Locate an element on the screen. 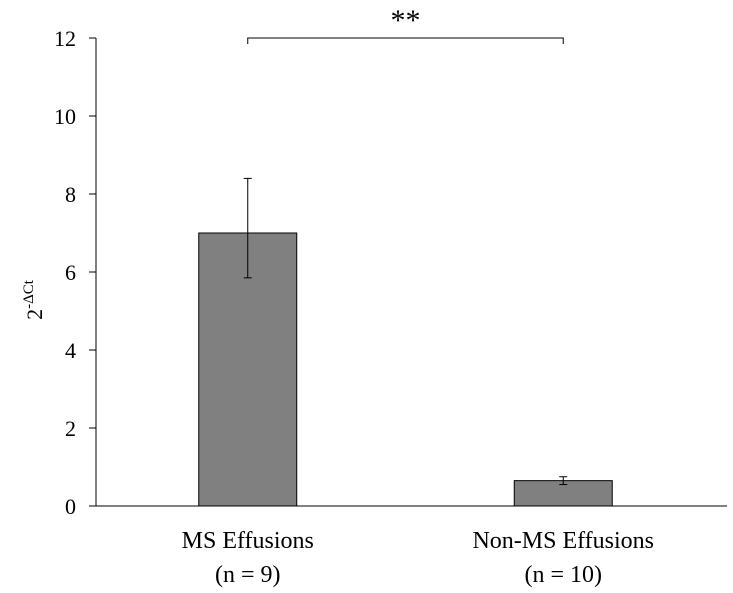 Image resolution: width=733 pixels, height=593 pixels. significance-annotation: ** is located at coordinates (405, 24).